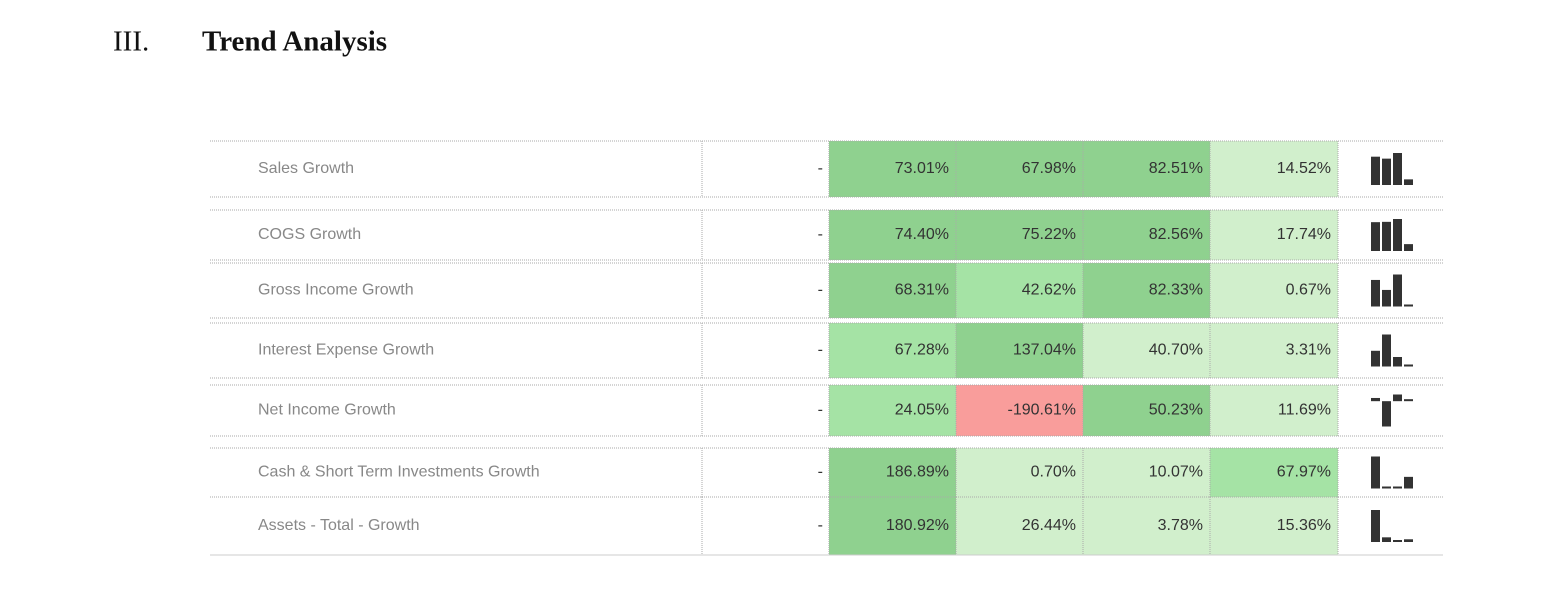 This screenshot has height=590, width=1543. What do you see at coordinates (1176, 234) in the screenshot?
I see `value-cell: 82.56%` at bounding box center [1176, 234].